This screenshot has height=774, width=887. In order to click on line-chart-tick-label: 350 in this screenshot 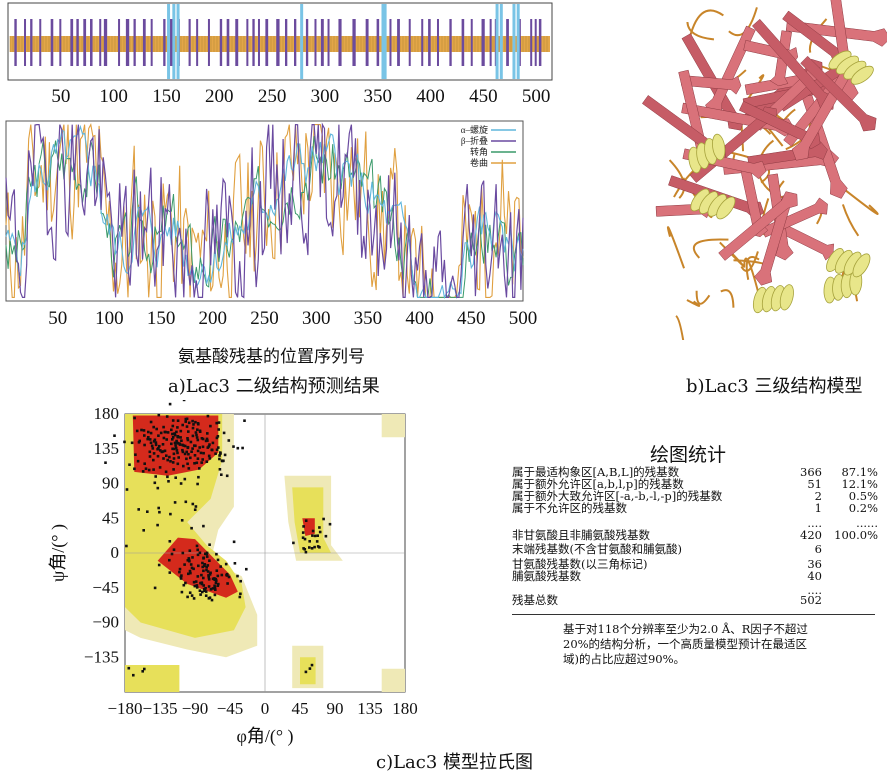, I will do `click(368, 318)`.